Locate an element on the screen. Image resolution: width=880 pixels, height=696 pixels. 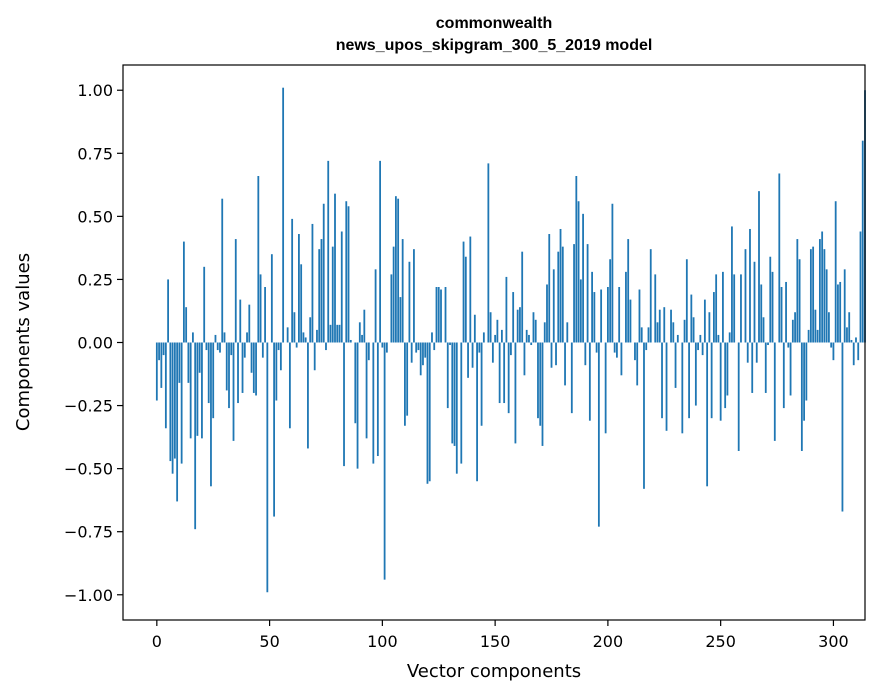
x-tick-label: 50 is located at coordinates (269, 641).